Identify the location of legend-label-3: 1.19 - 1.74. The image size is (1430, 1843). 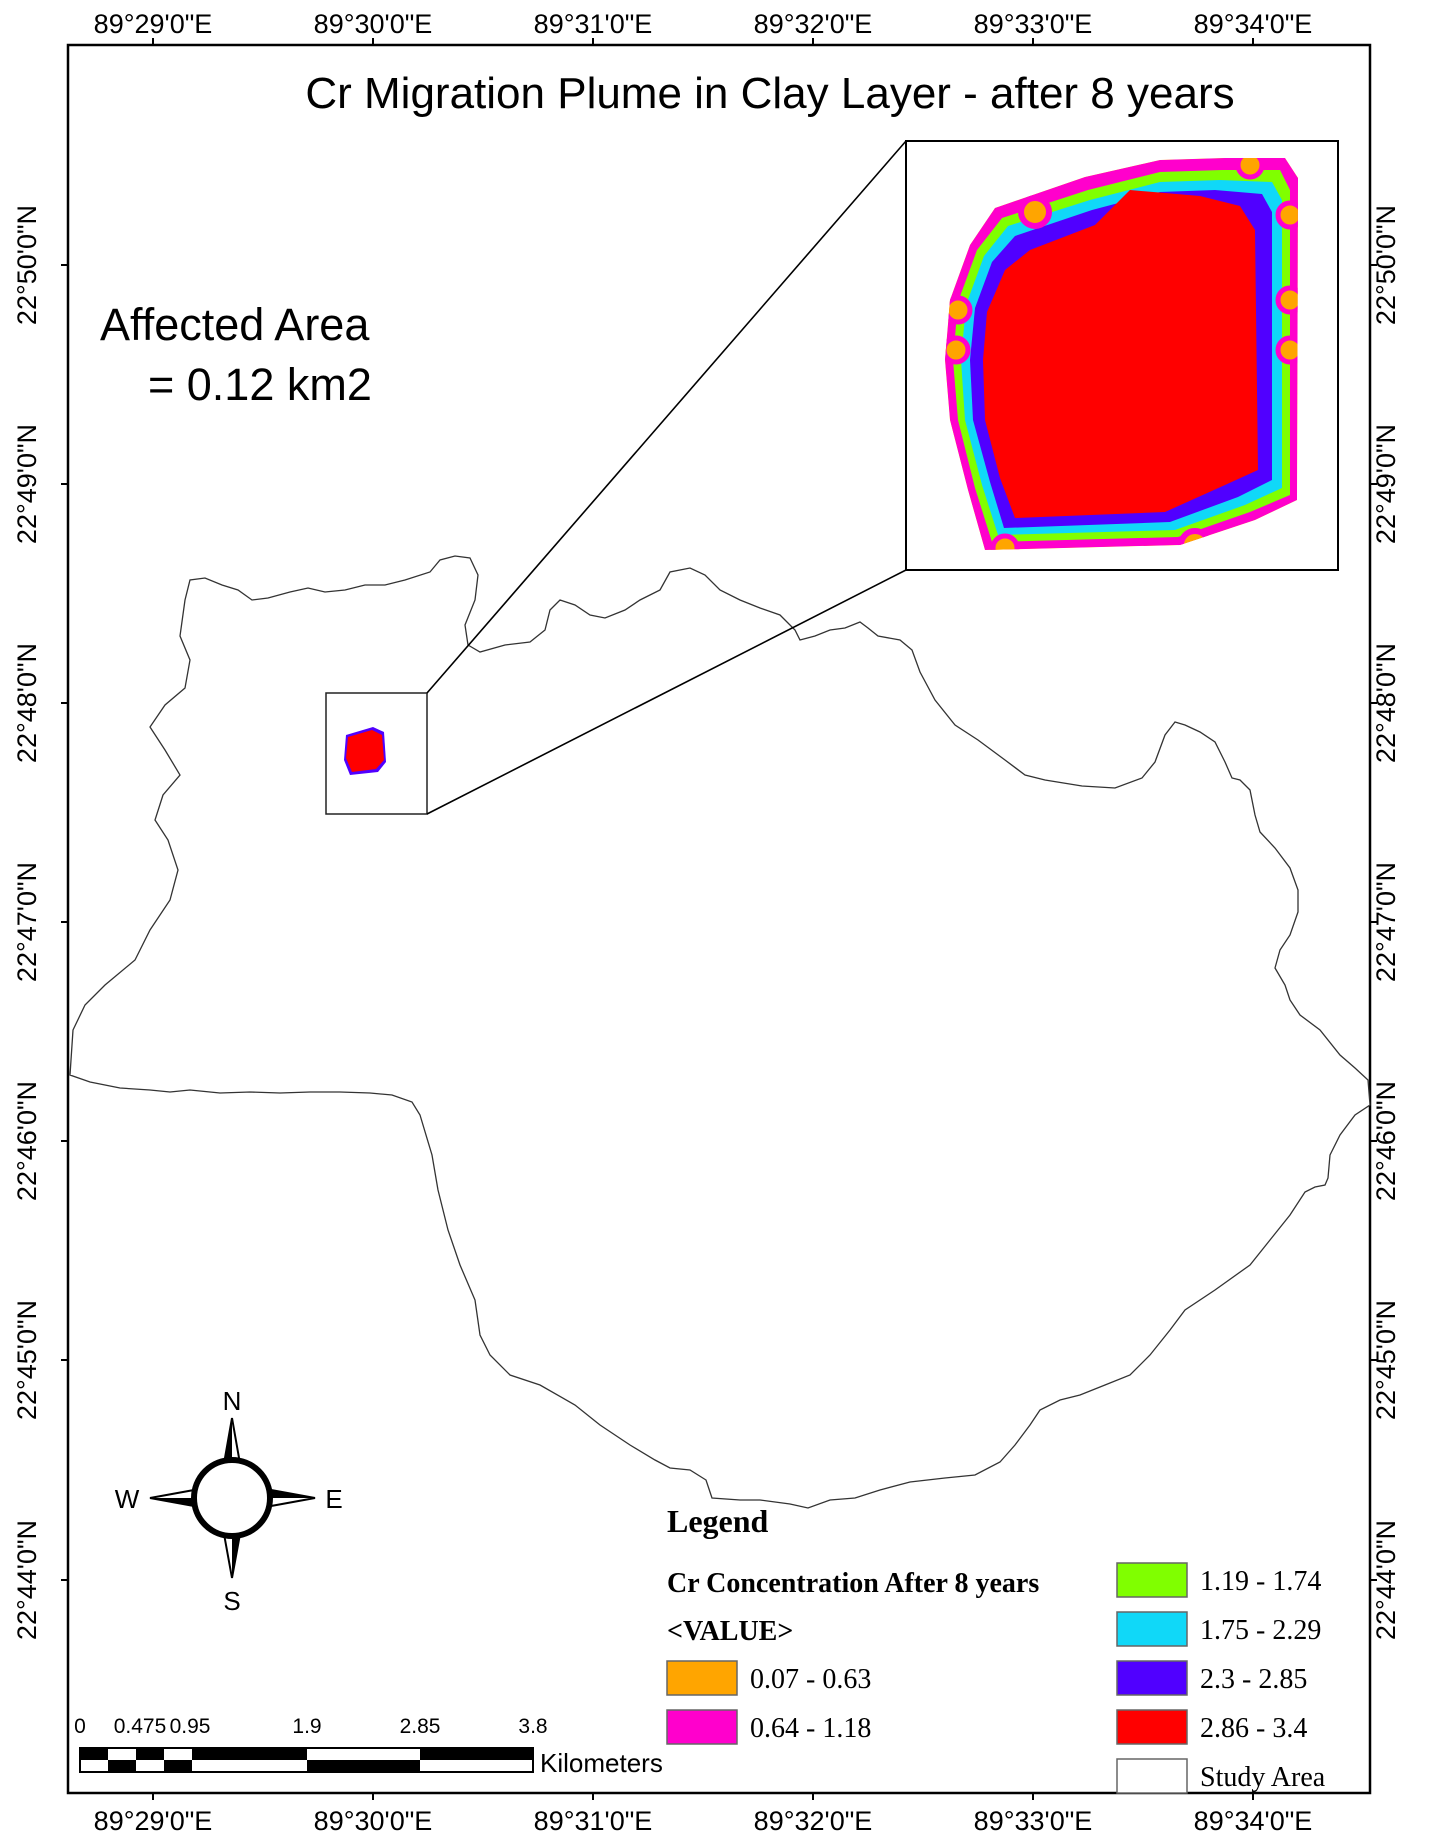
(1260, 1581).